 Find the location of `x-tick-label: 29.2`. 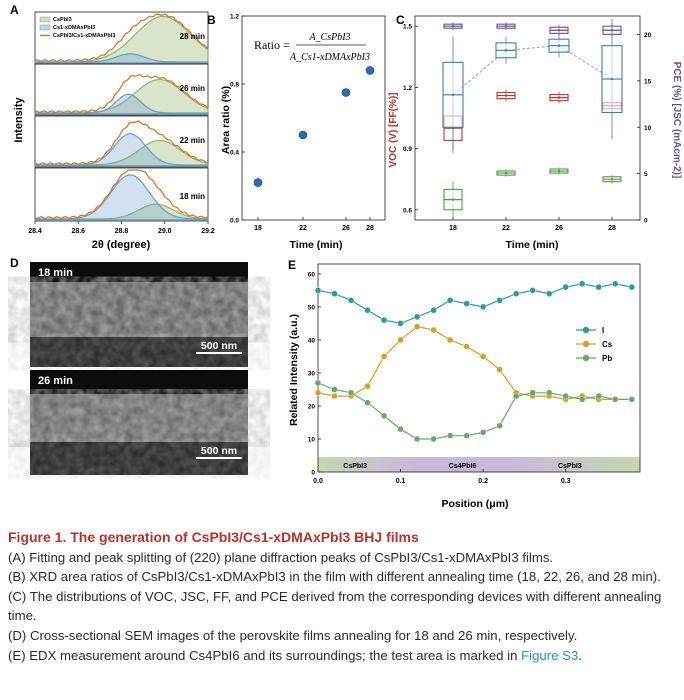

x-tick-label: 29.2 is located at coordinates (208, 231).